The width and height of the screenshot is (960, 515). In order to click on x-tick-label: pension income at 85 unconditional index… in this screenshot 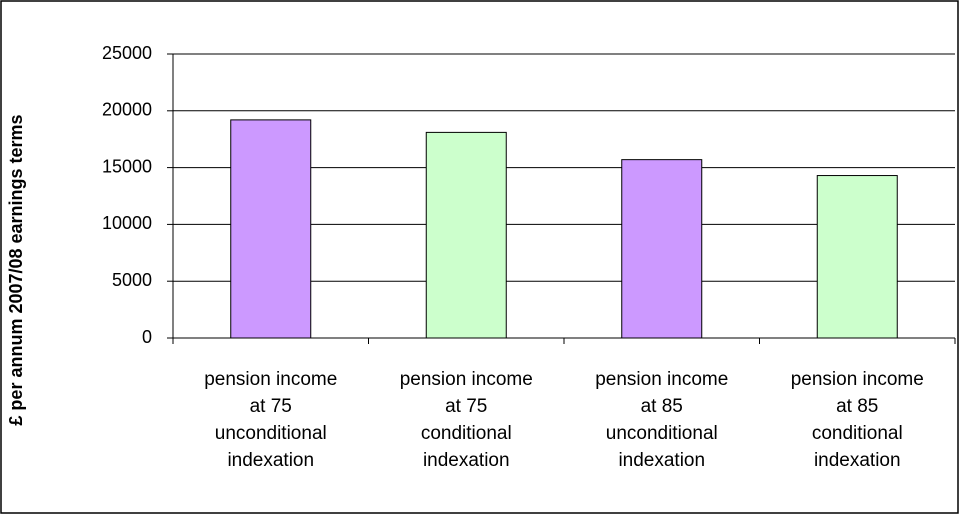, I will do `click(662, 420)`.